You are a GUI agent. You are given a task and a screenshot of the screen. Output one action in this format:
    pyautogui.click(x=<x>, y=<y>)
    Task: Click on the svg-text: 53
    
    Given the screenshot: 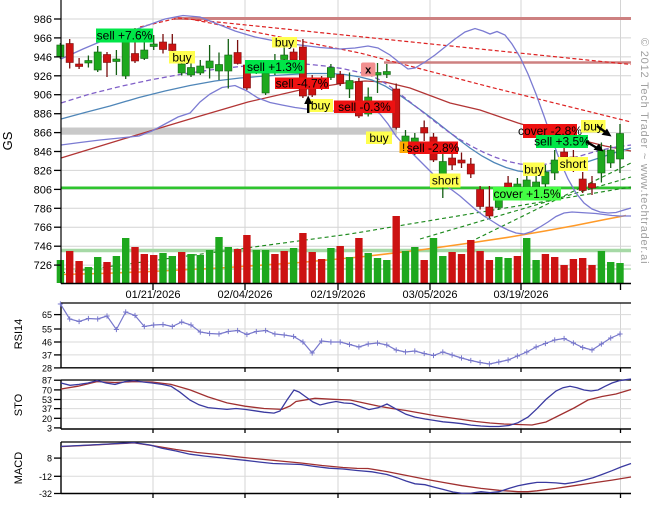 What is the action you would take?
    pyautogui.click(x=47, y=400)
    